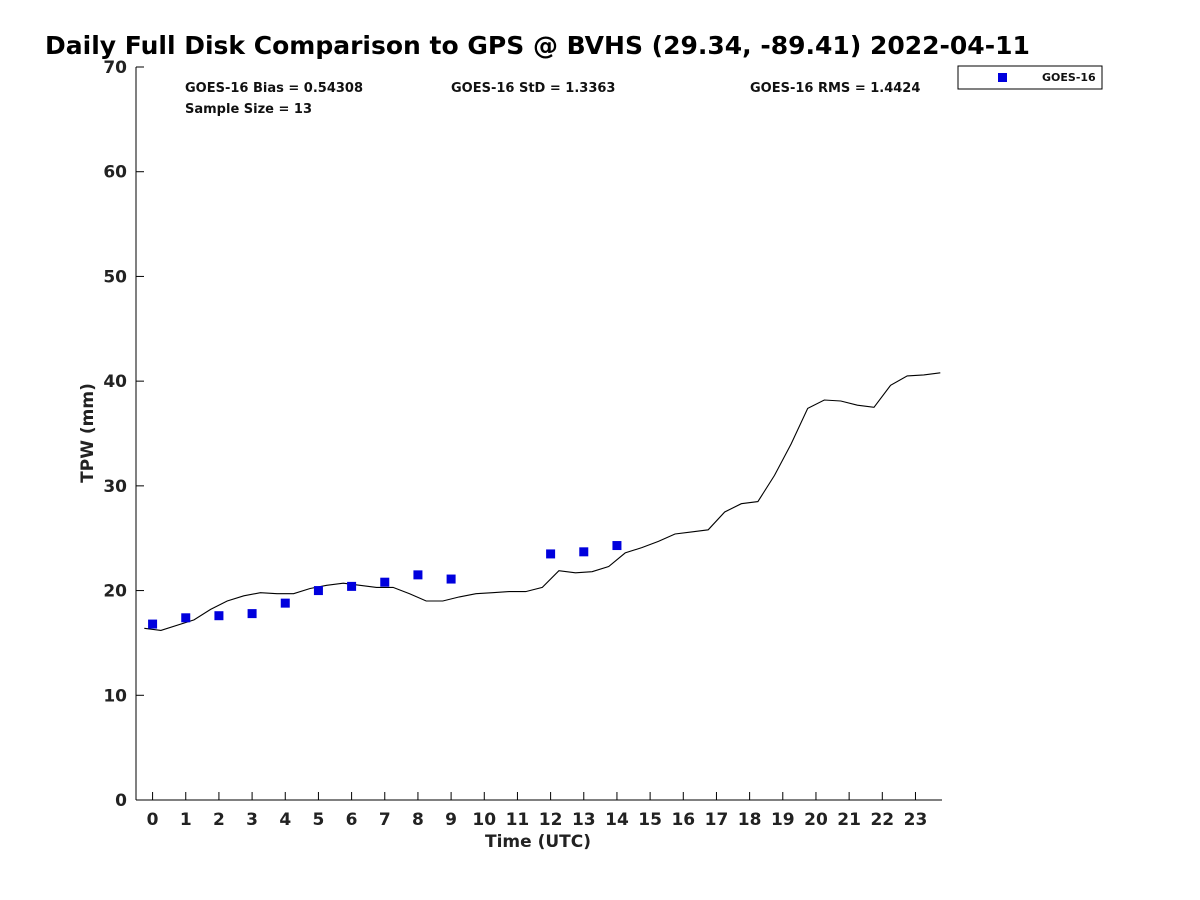 The image size is (1200, 900). Describe the element at coordinates (816, 820) in the screenshot. I see `x-tick-label: 20` at that location.